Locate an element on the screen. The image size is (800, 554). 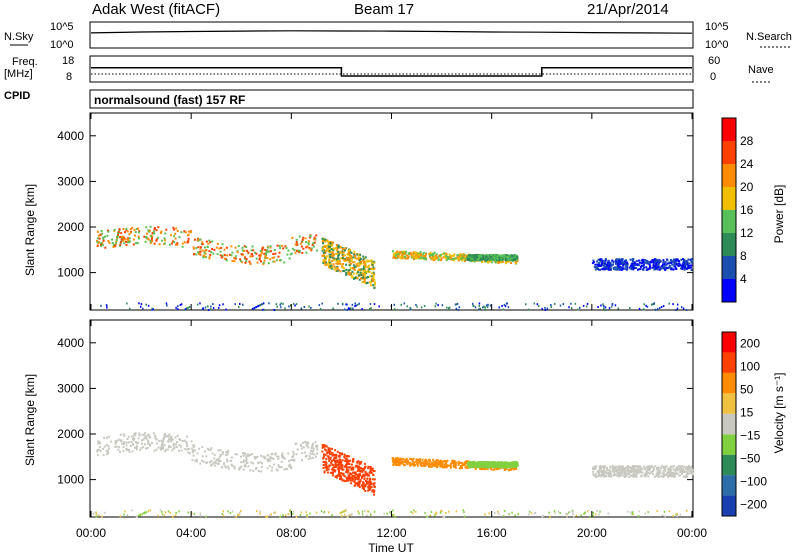
cpid-panel-frame is located at coordinates (391, 99).